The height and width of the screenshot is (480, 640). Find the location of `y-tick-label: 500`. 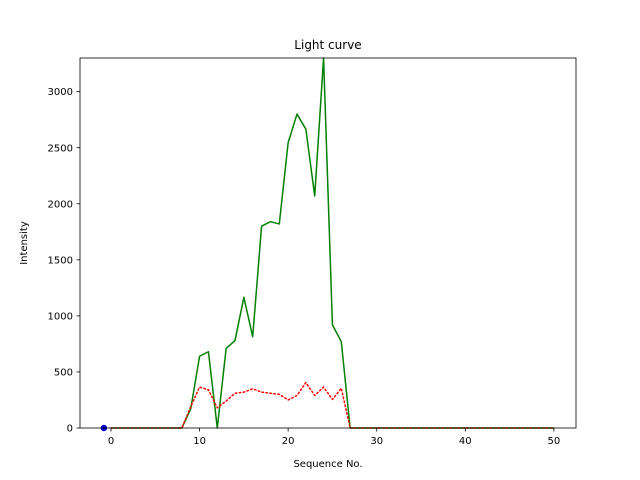

y-tick-label: 500 is located at coordinates (63, 373).